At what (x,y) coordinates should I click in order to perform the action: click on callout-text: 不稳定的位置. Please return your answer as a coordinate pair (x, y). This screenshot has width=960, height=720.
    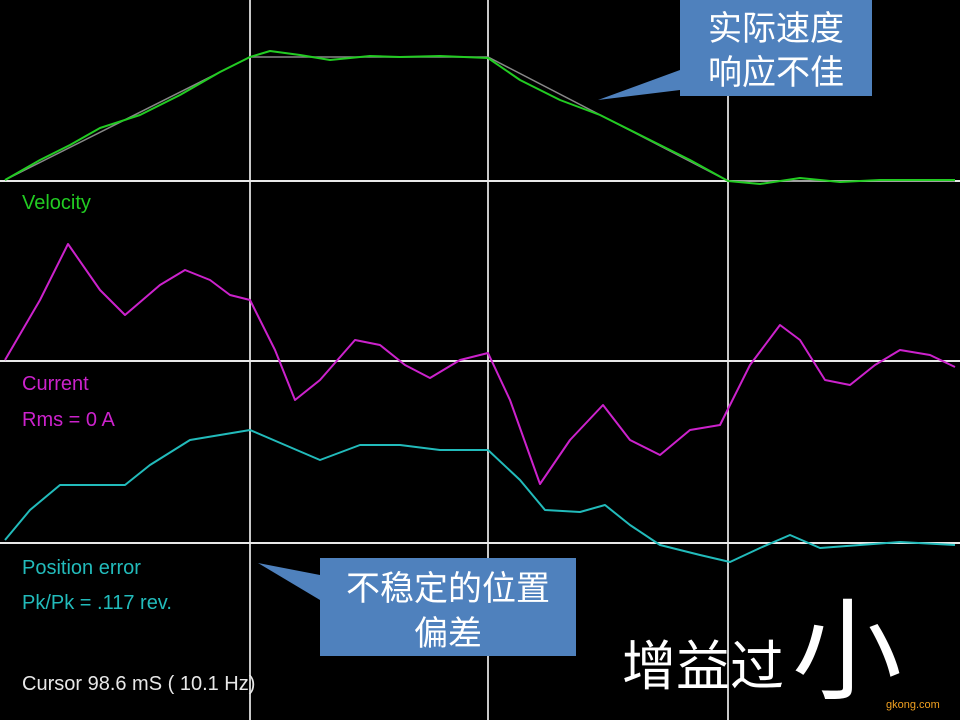
    Looking at the image, I should click on (448, 589).